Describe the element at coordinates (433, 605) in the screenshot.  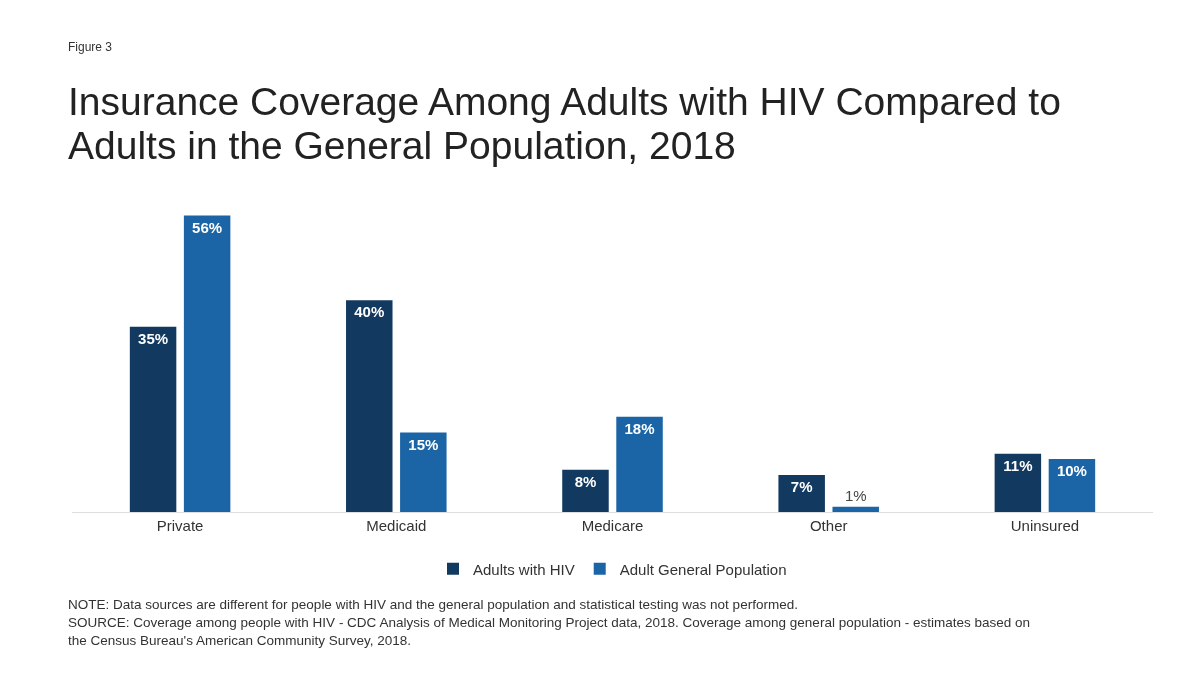
I see `text: NOTE: Data sources are different for people with HIV and the general population and statistical testing was not performed.` at that location.